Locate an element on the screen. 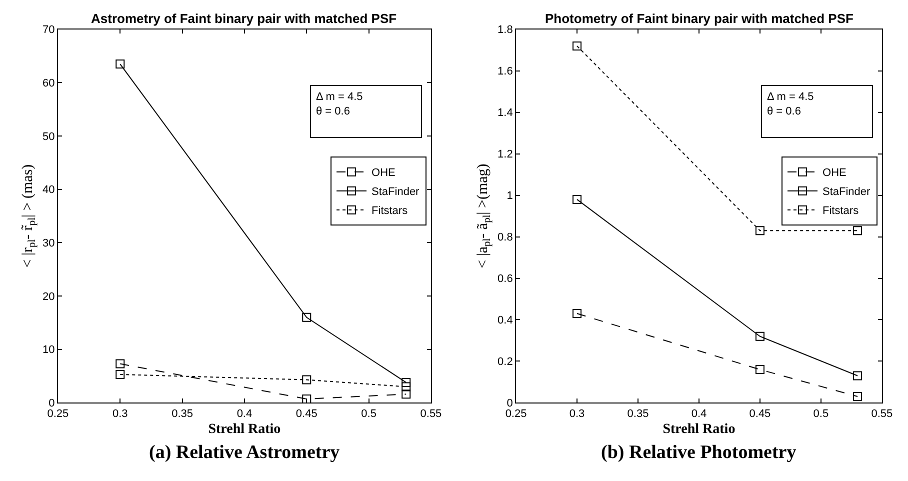 The width and height of the screenshot is (908, 481). text: (b) Relative Photometry is located at coordinates (699, 452).